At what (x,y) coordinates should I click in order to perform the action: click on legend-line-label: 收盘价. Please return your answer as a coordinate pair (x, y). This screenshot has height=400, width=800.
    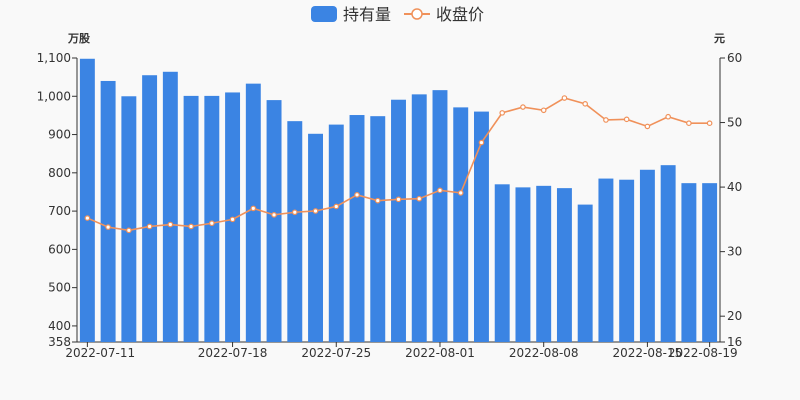
    Looking at the image, I should click on (460, 14).